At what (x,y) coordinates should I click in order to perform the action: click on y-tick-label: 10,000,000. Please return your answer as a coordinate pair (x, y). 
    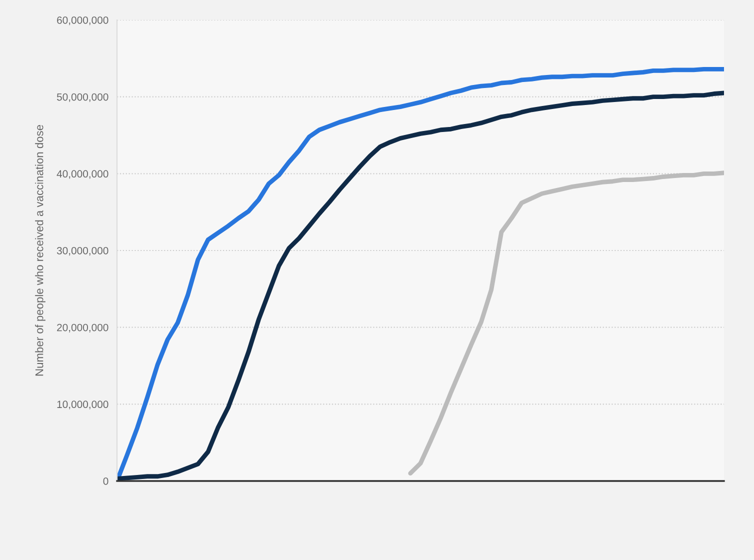
    Looking at the image, I should click on (82, 405).